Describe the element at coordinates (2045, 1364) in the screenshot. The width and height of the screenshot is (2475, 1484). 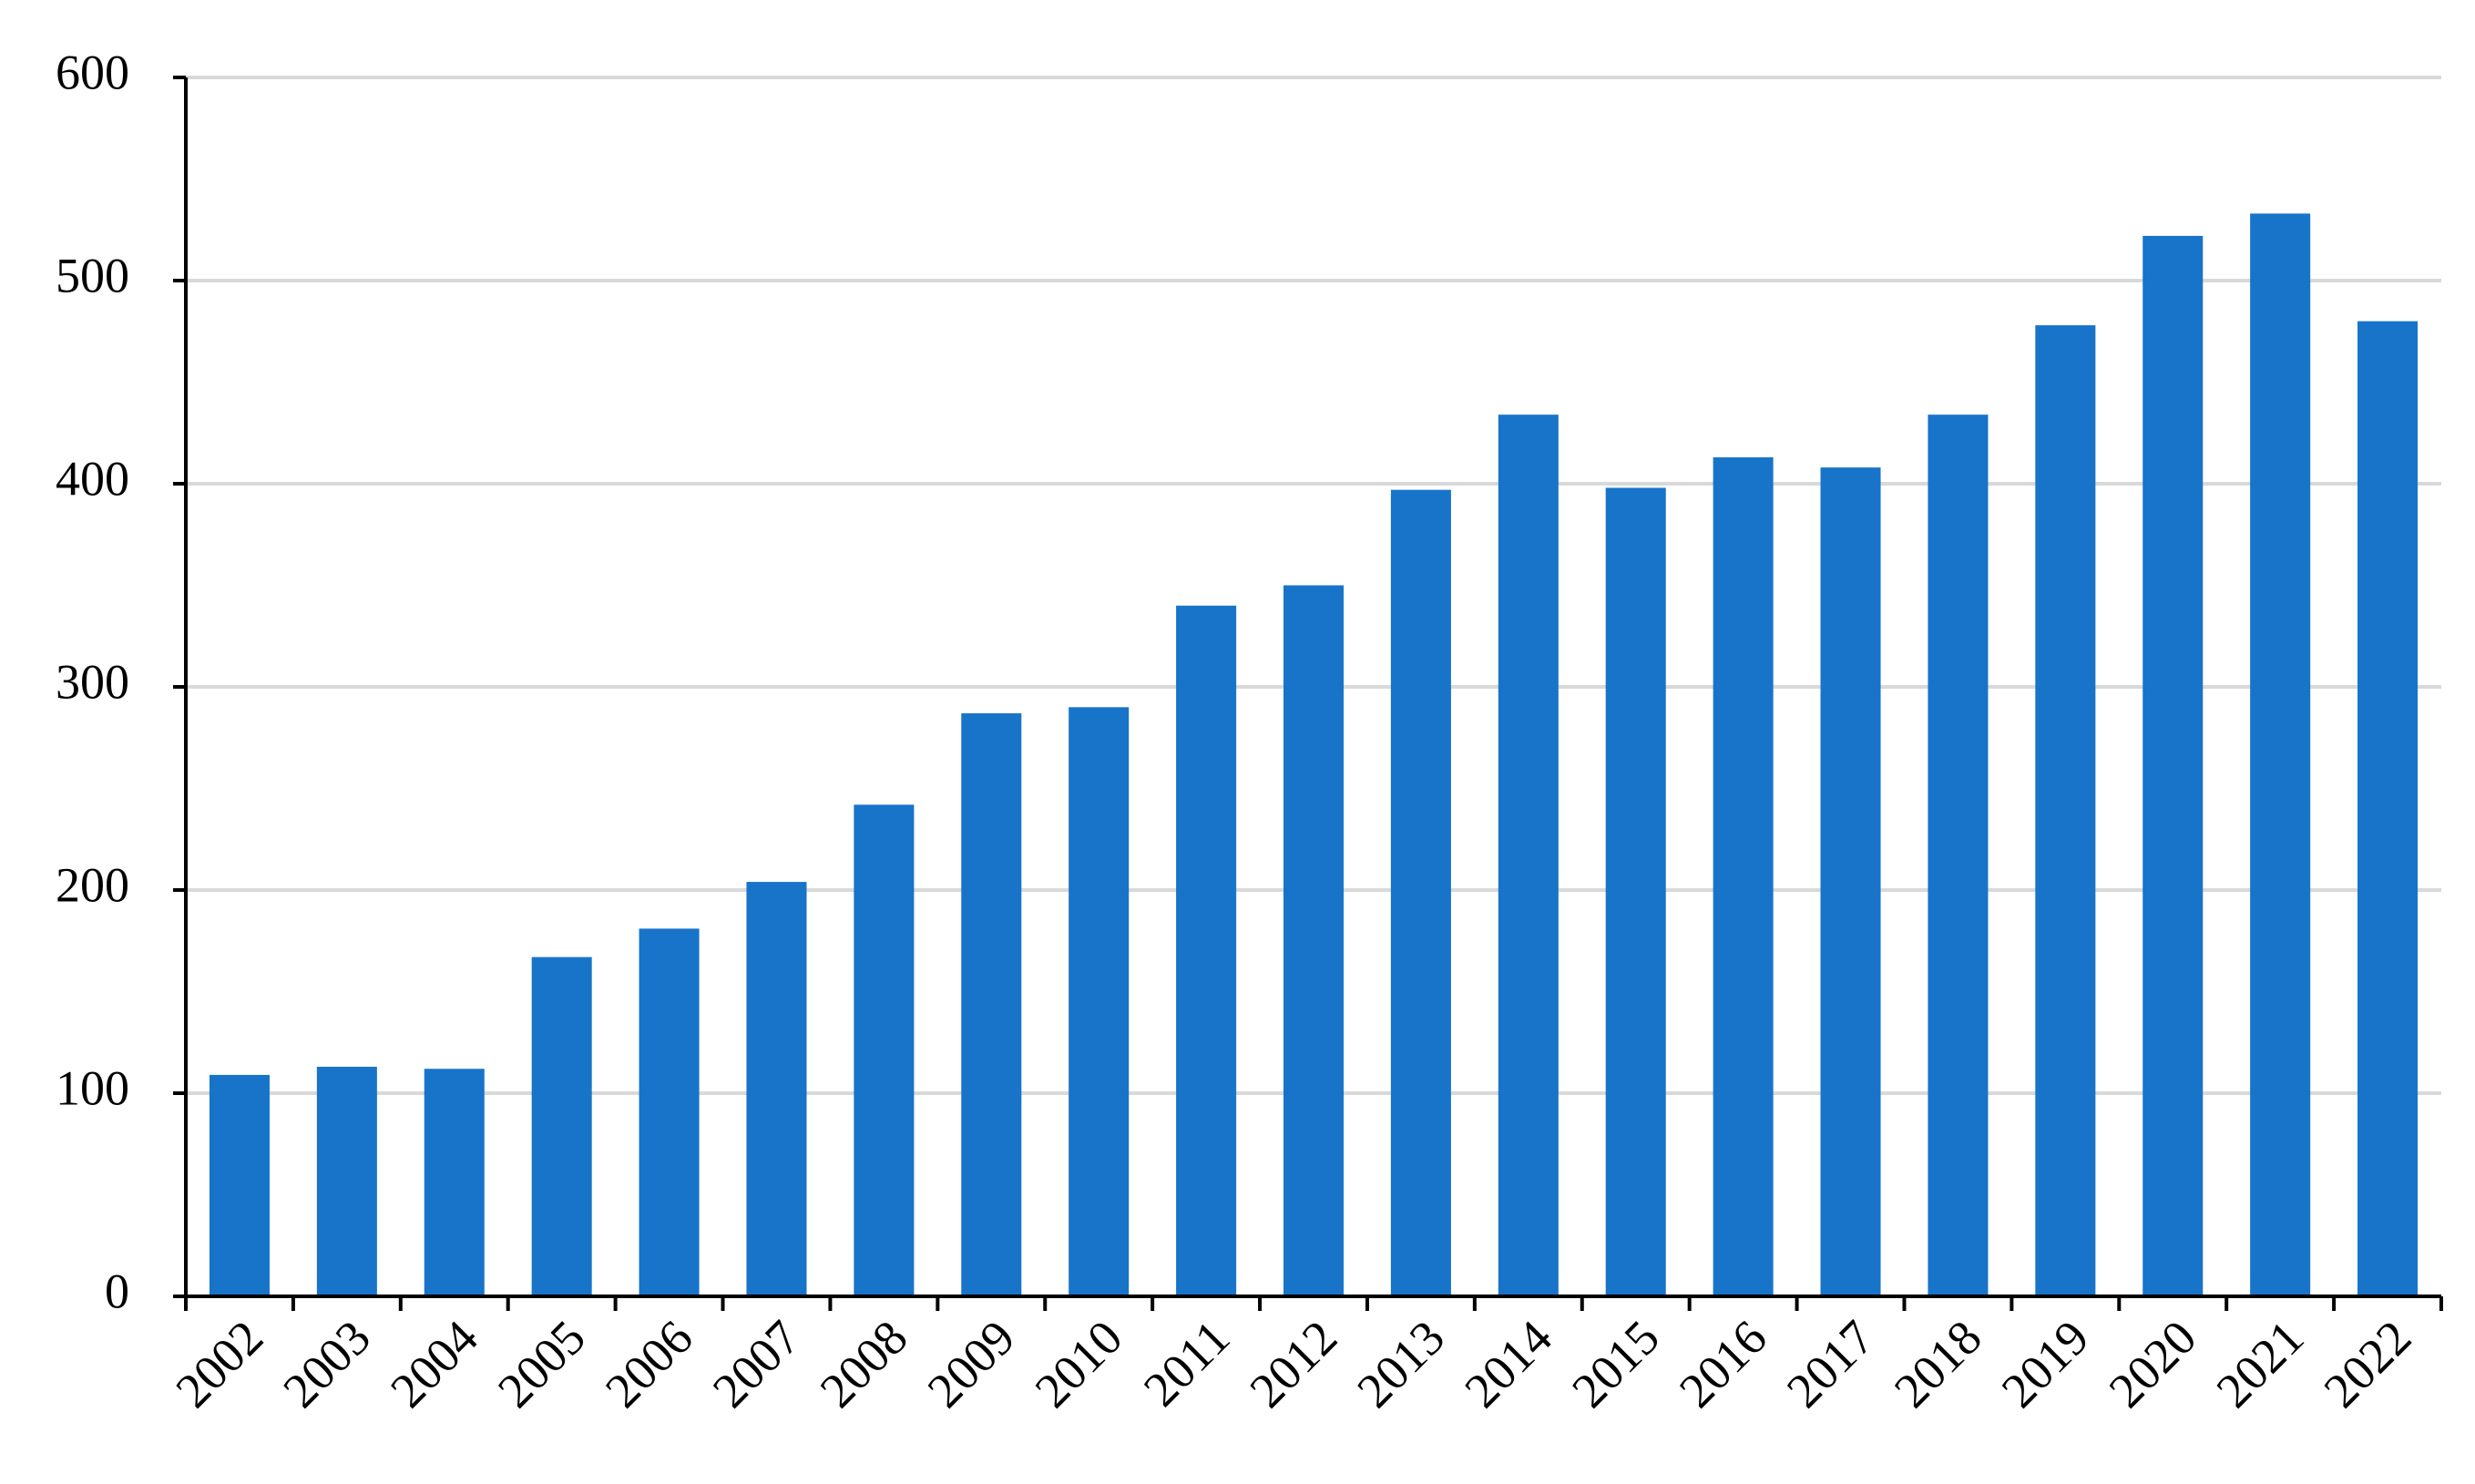
I see `x-tick-label: 2019` at that location.